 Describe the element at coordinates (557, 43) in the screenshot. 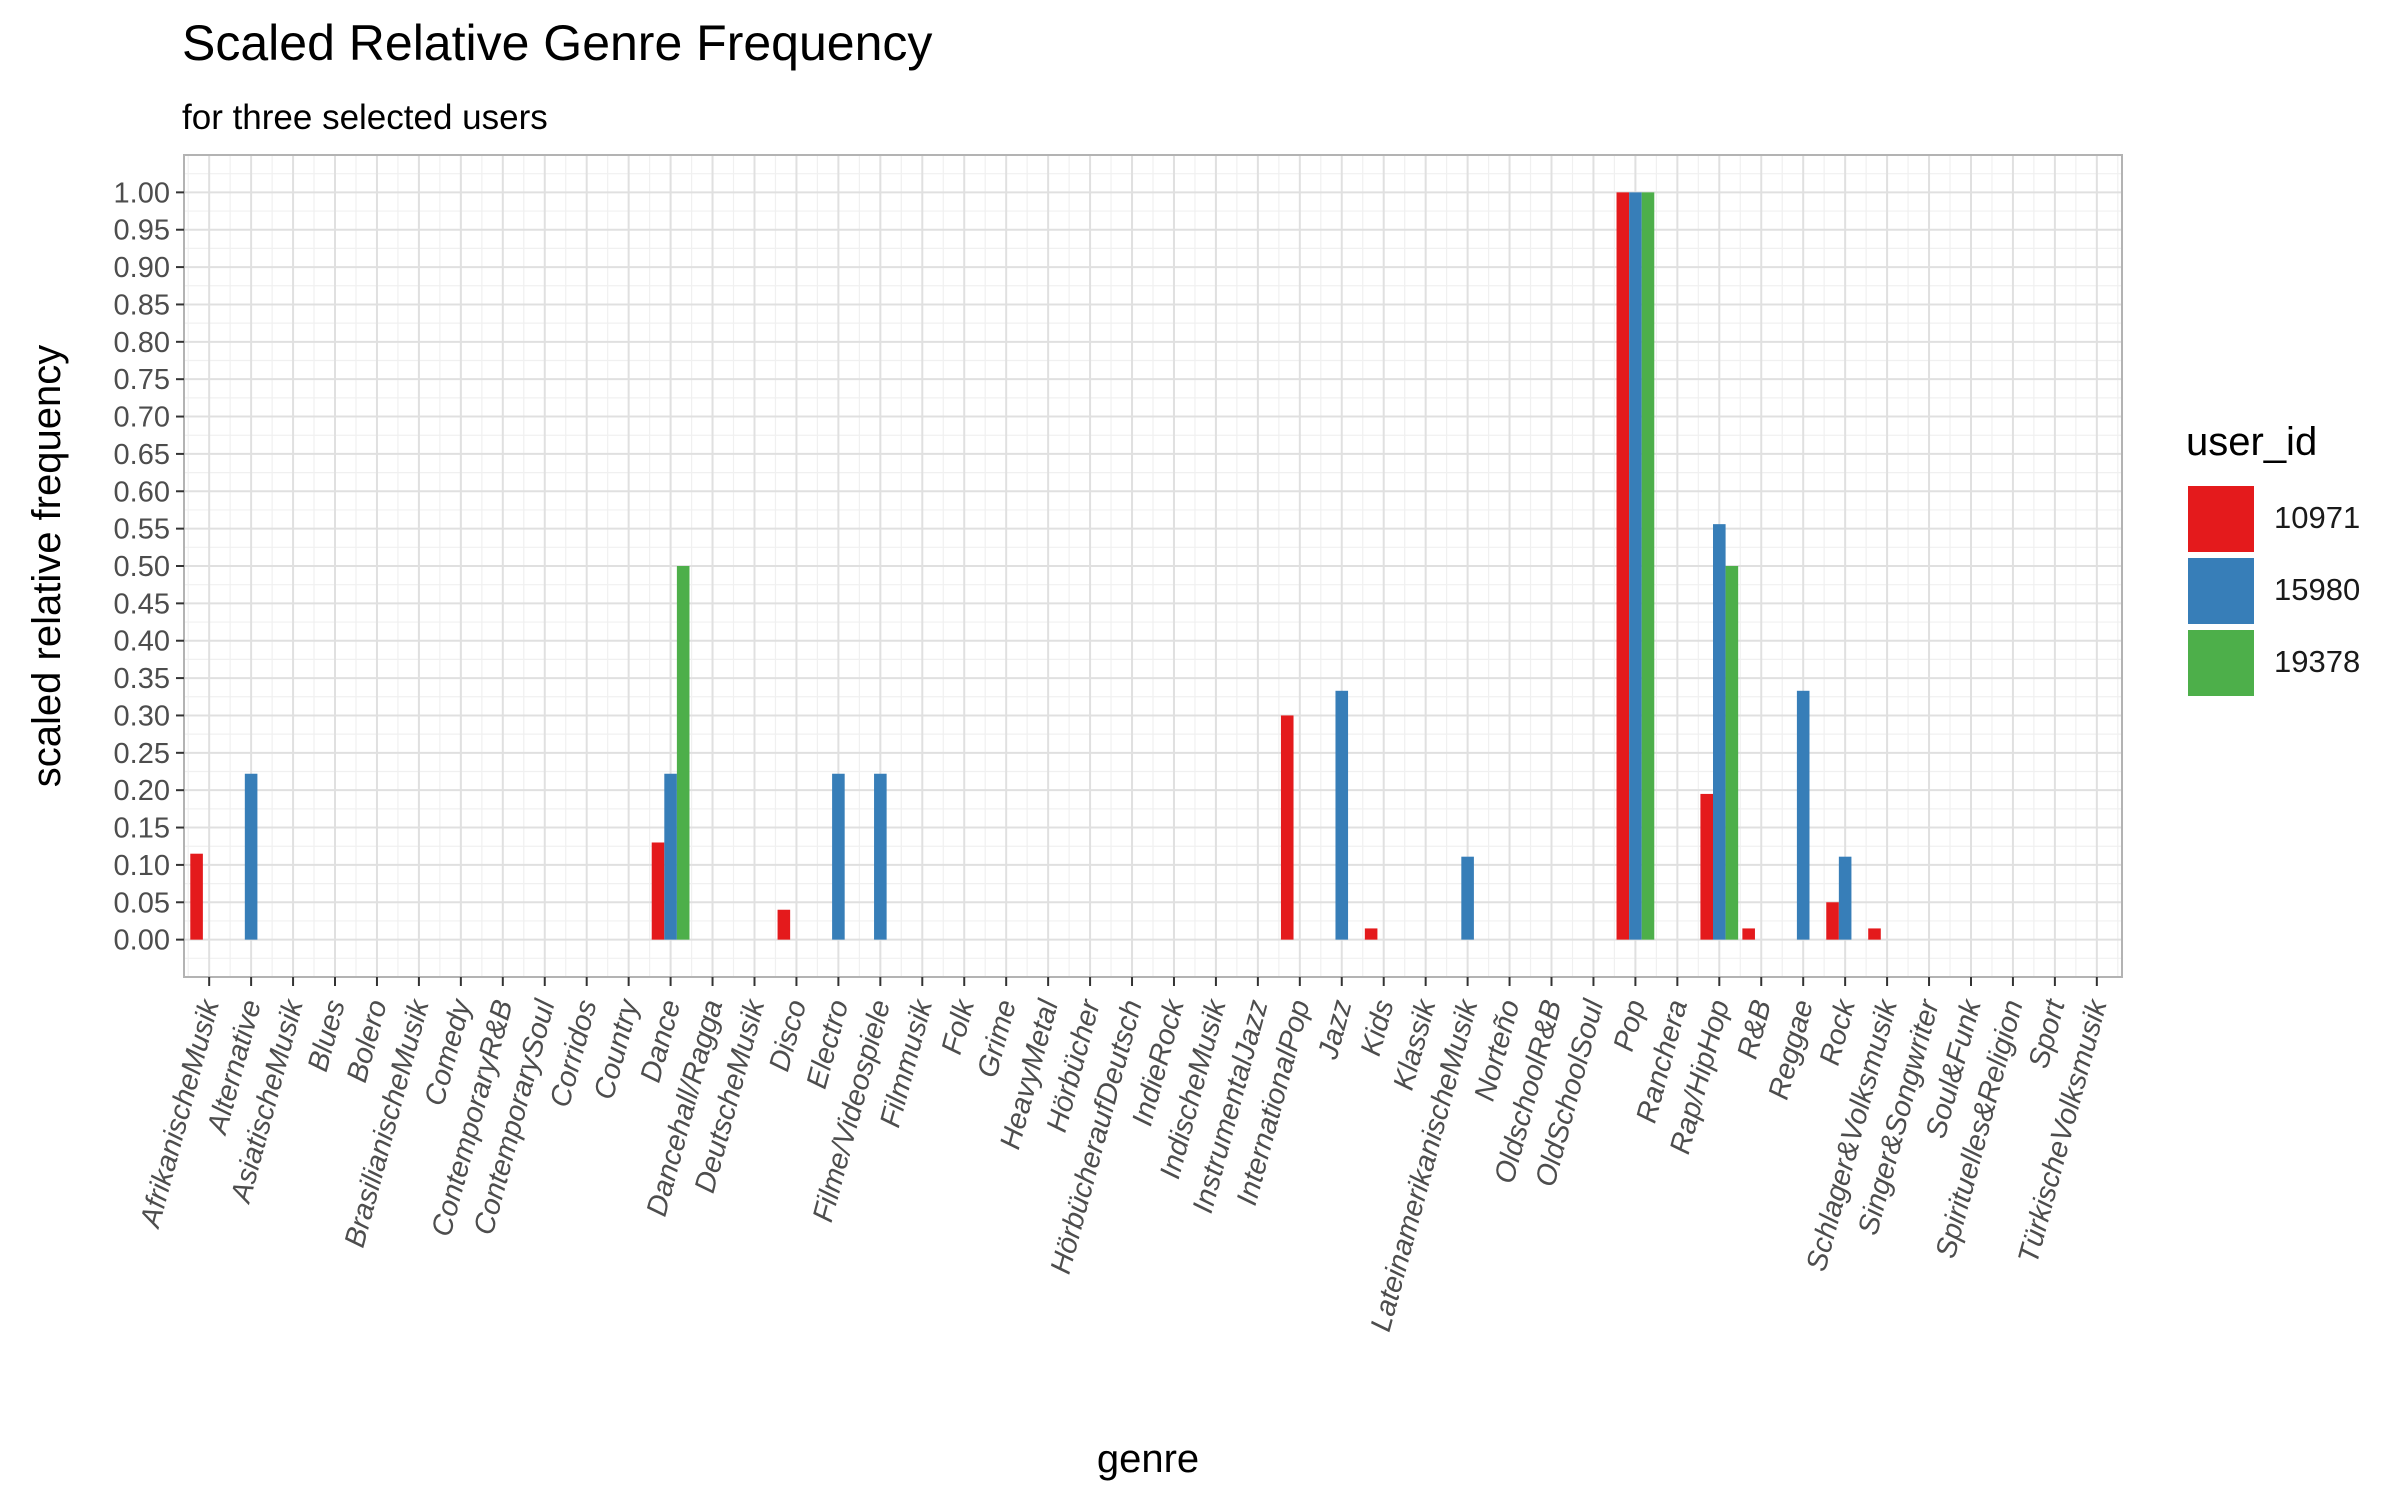

I see `chart-title: Scaled Relative Genre Frequency` at that location.